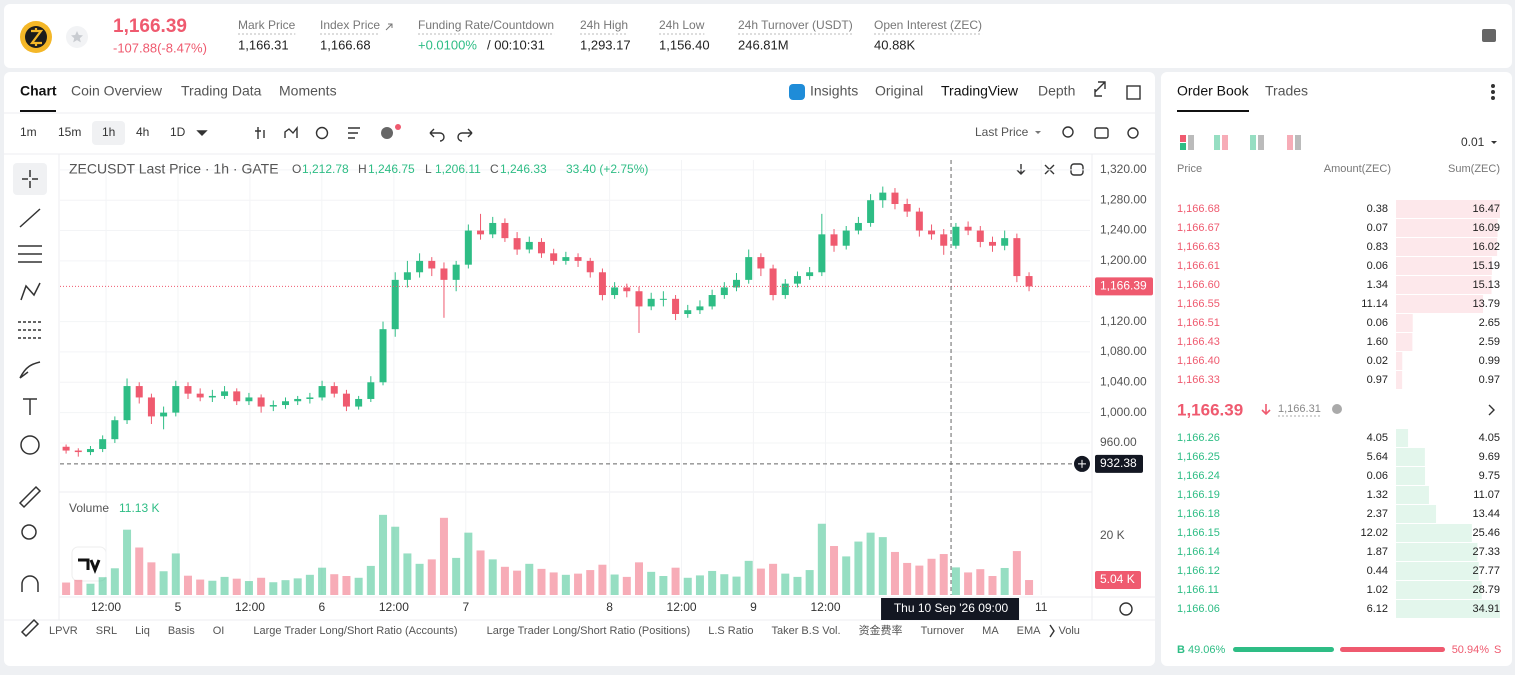  Describe the element at coordinates (30, 218) in the screenshot. I see `tool-line` at that location.